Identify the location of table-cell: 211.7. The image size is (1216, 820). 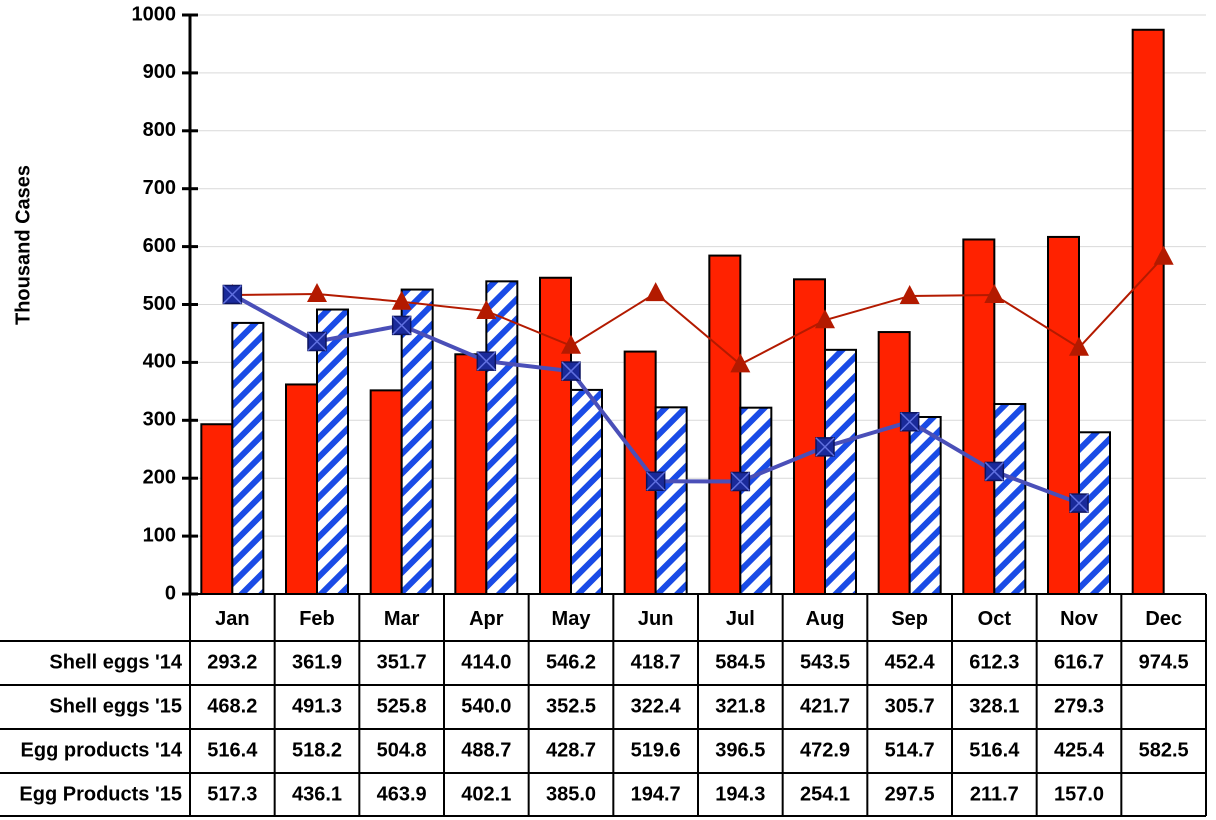
(994, 794).